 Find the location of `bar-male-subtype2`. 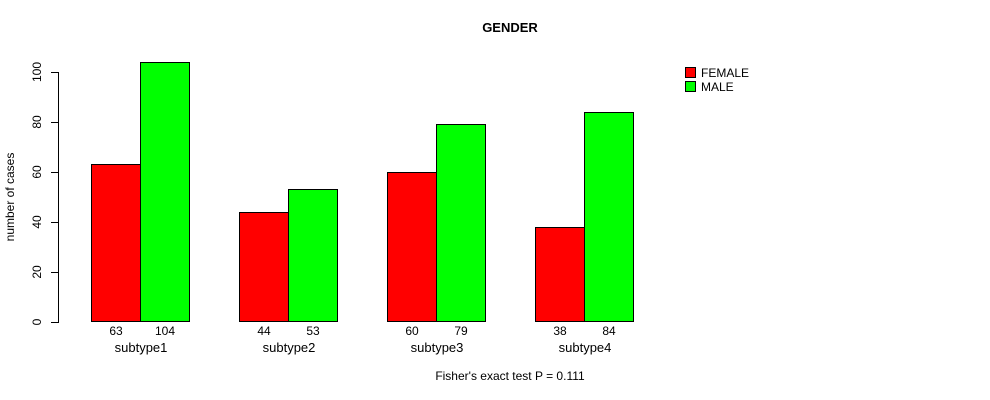

bar-male-subtype2 is located at coordinates (313, 255).